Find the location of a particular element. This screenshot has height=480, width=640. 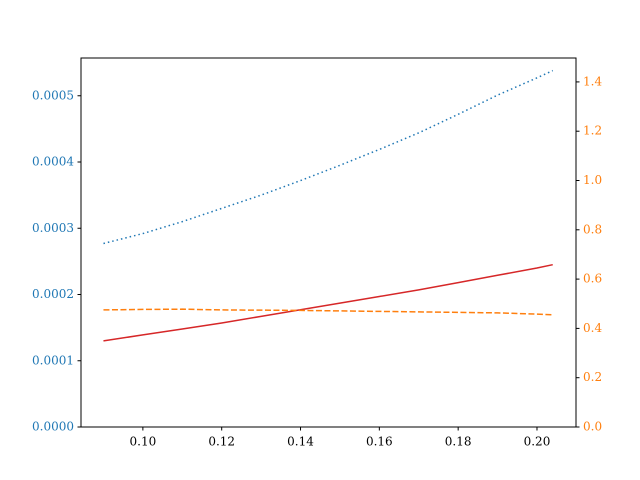

x-tick-label: 0.20 is located at coordinates (537, 442).